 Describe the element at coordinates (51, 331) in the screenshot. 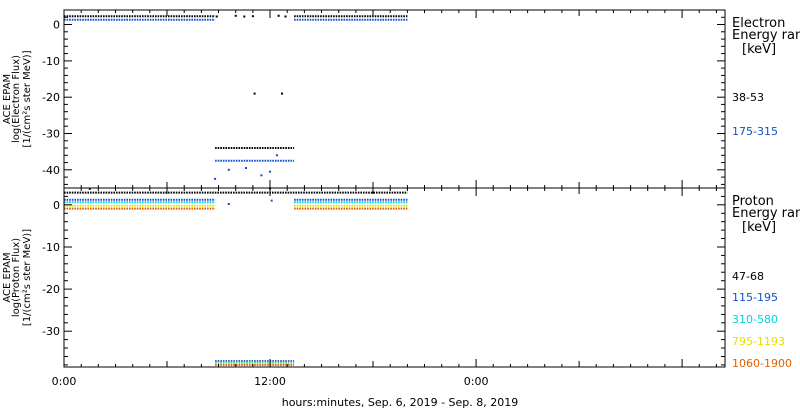

I see `proton-ytick-label-3: -30` at that location.